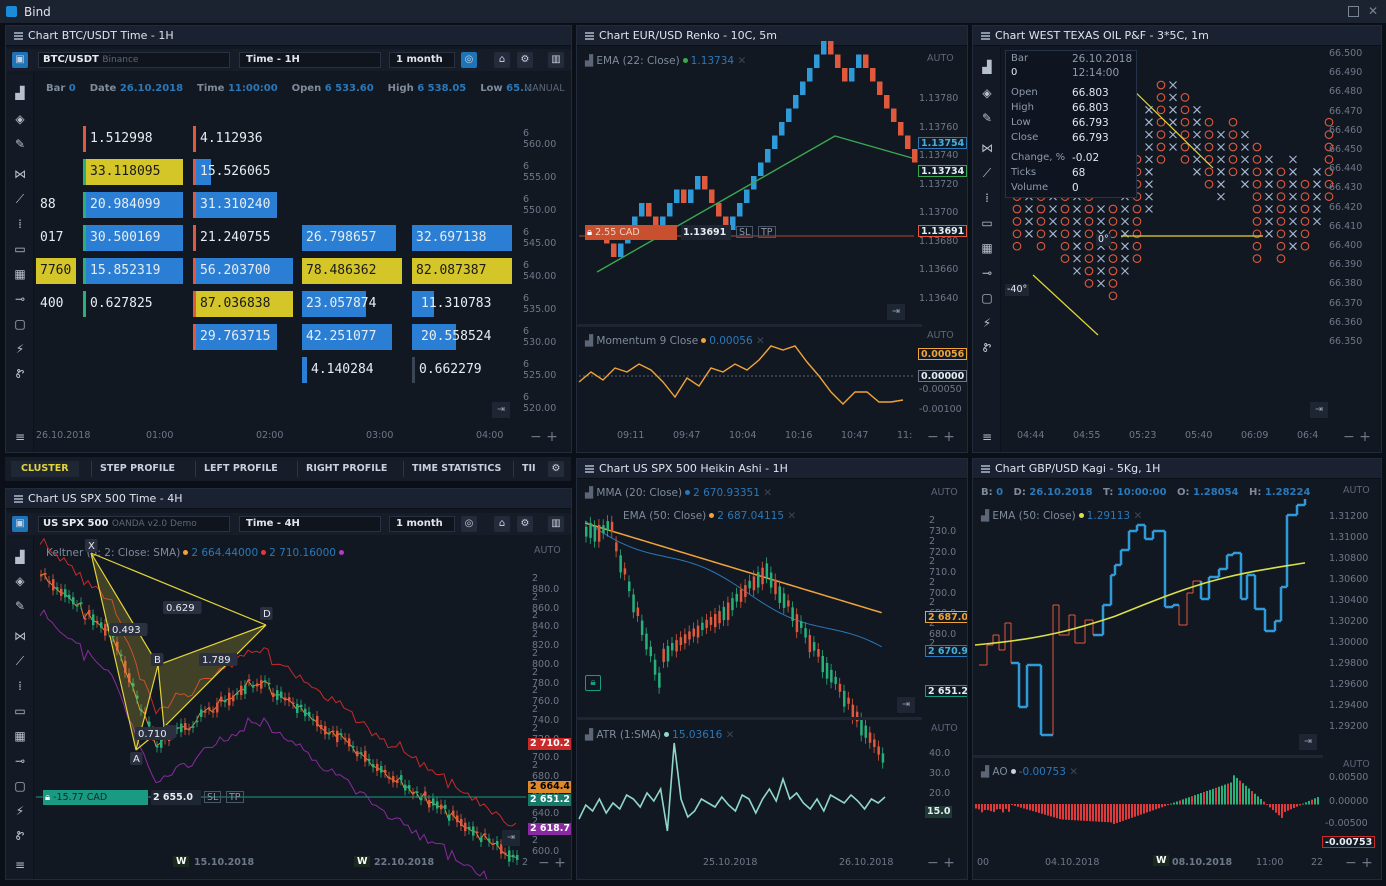  What do you see at coordinates (524, 469) in the screenshot?
I see `tab-more: TII` at bounding box center [524, 469].